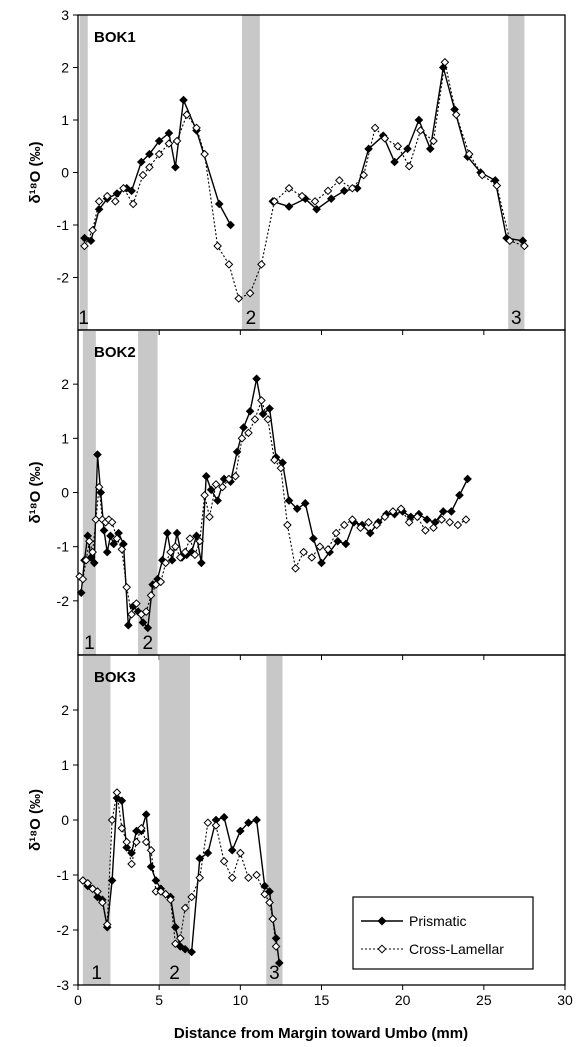  Describe the element at coordinates (382, 921) in the screenshot. I see `legend-prismatic-marker` at that location.